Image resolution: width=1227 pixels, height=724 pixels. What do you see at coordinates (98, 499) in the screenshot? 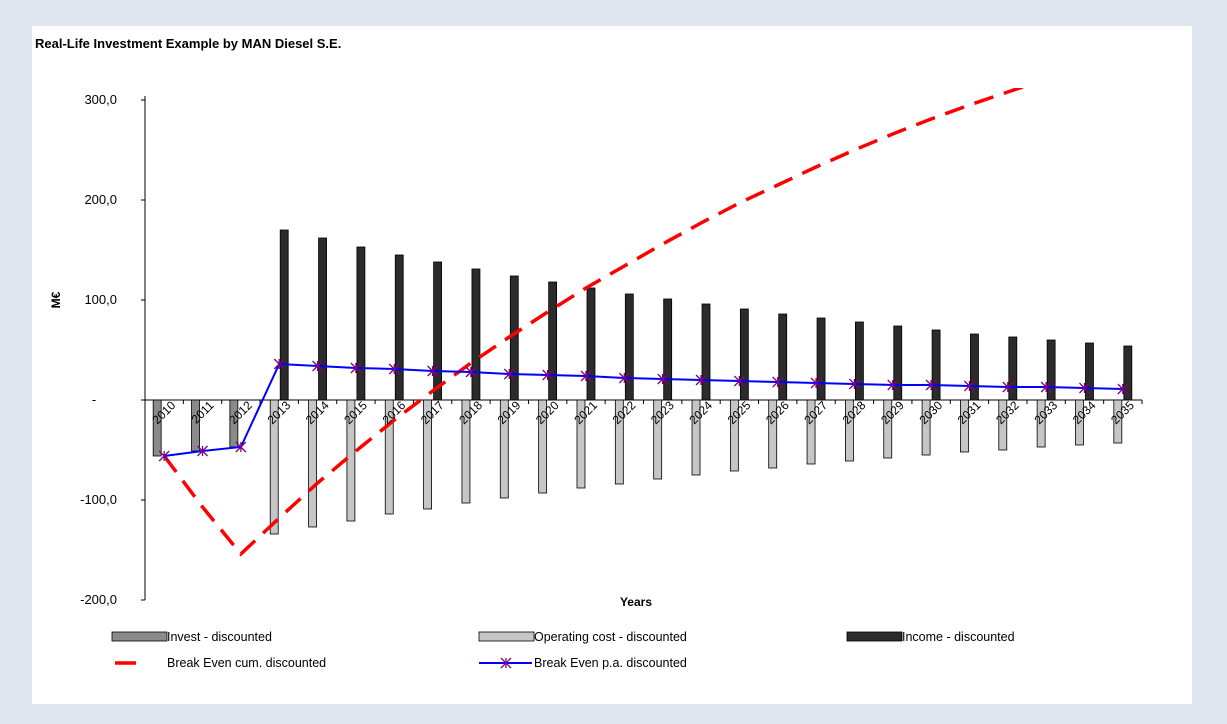
I see `y-tick-label: -100,0` at bounding box center [98, 499].